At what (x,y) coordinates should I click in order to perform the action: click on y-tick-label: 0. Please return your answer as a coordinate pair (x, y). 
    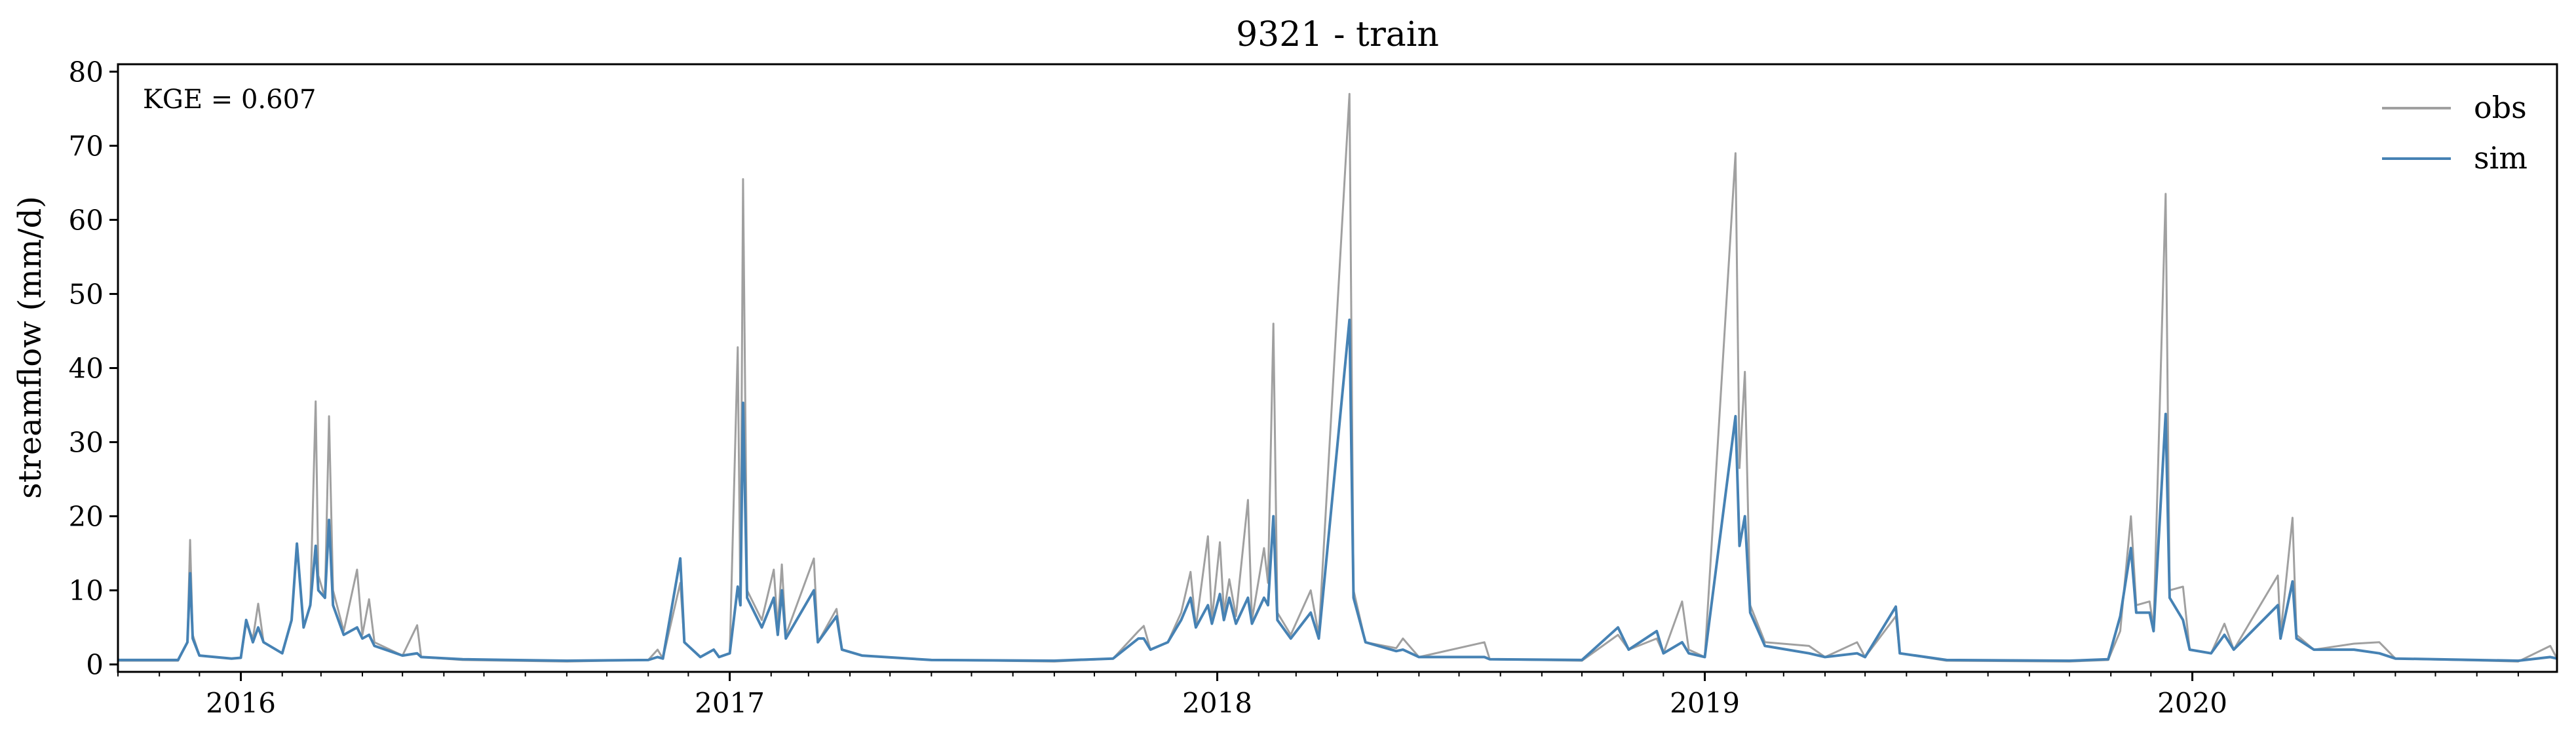
    Looking at the image, I should click on (95, 665).